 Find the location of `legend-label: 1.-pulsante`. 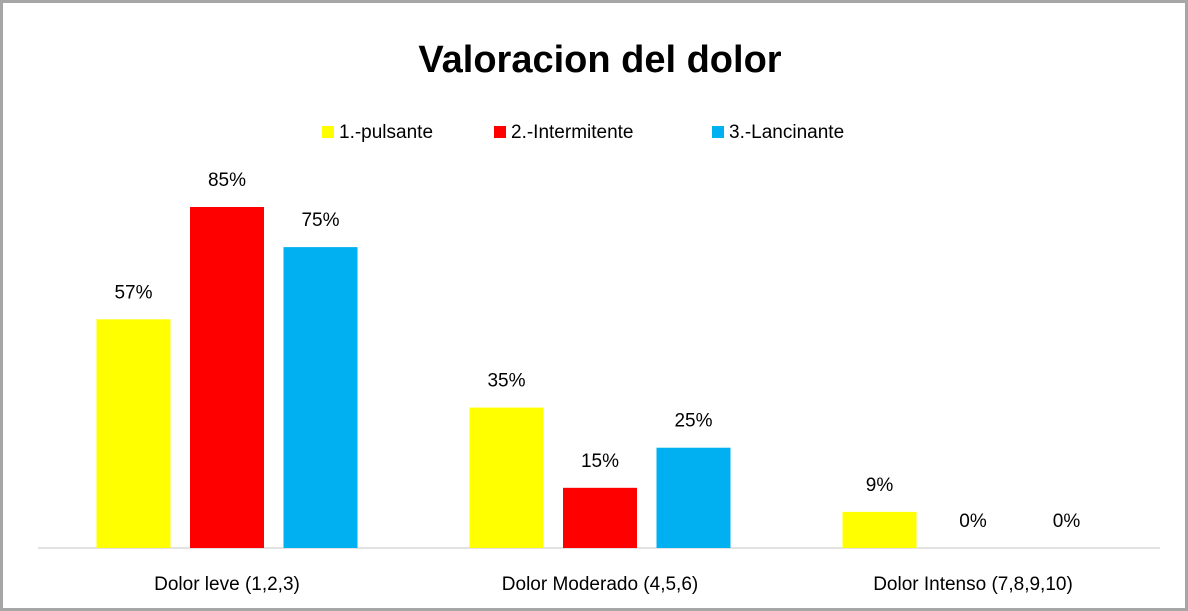

legend-label: 1.-pulsante is located at coordinates (386, 132).